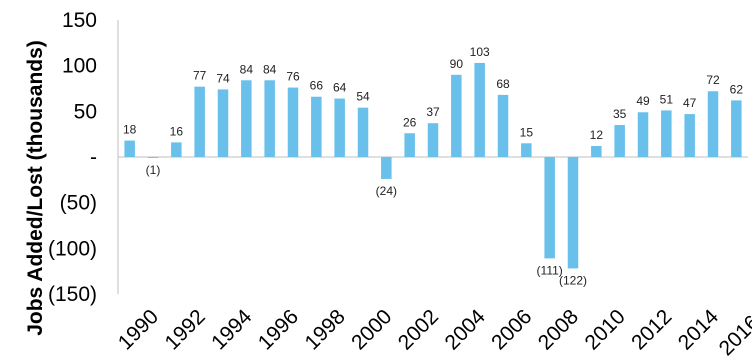 This screenshot has height=360, width=752. Describe the element at coordinates (410, 122) in the screenshot. I see `data-label-2002: 26` at that location.